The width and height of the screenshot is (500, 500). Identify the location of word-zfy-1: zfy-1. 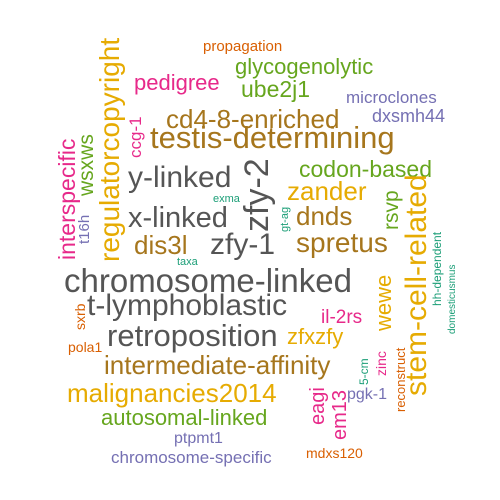
(243, 244).